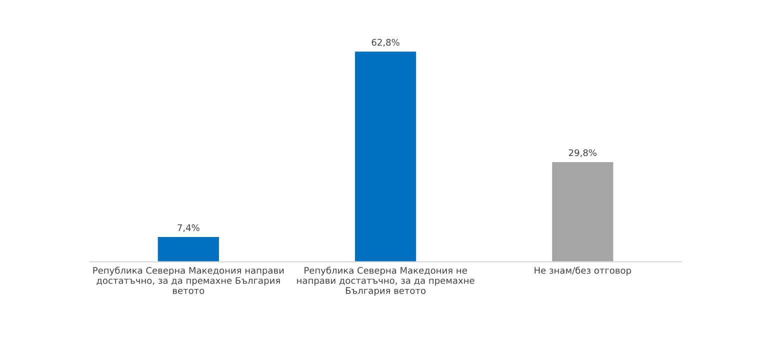 The image size is (768, 340). I want to click on data-label: 62,8%, so click(386, 42).